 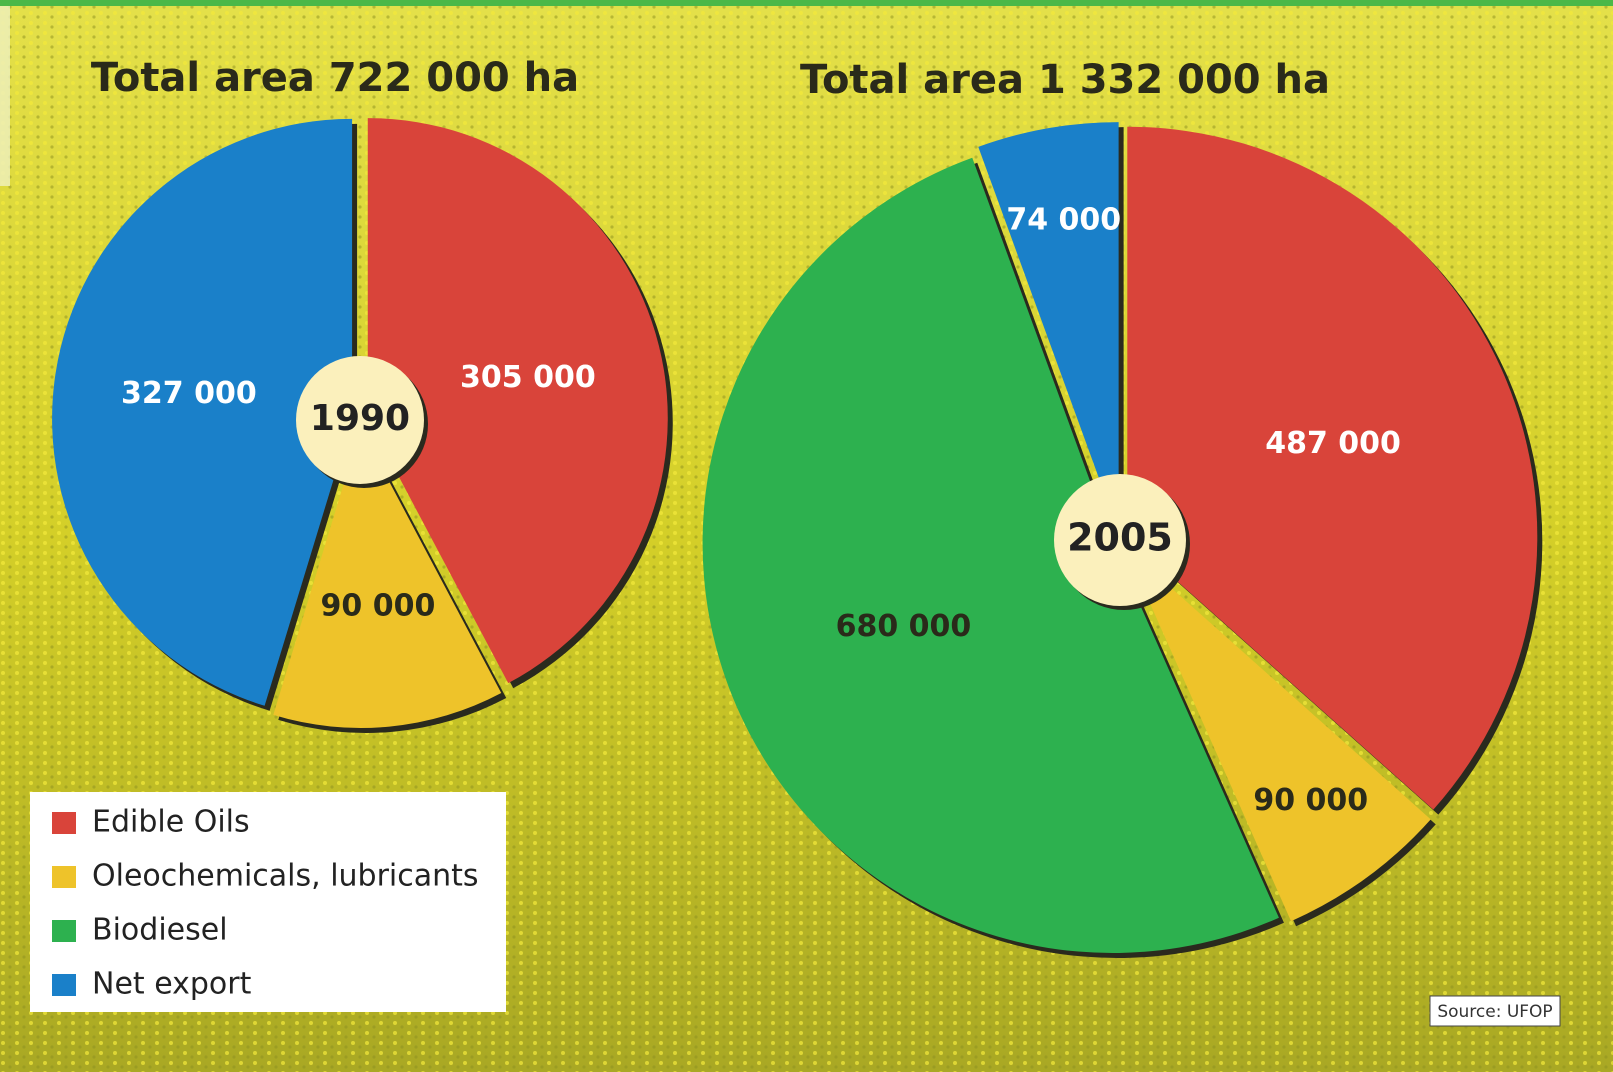 What do you see at coordinates (189, 393) in the screenshot?
I see `value-label: 327 000` at bounding box center [189, 393].